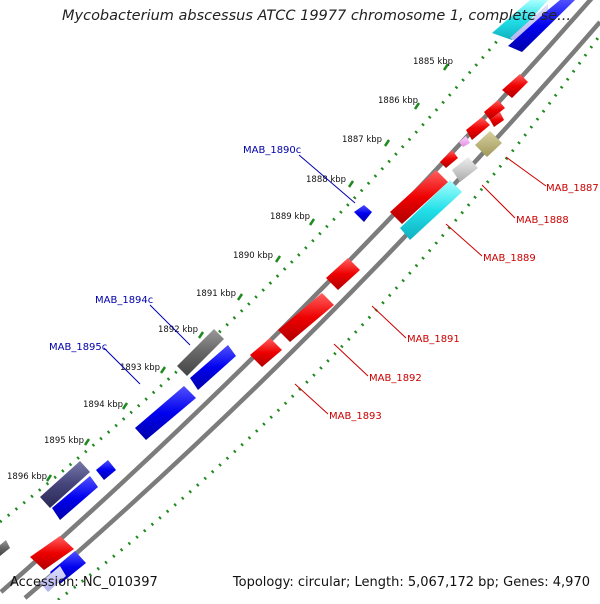 The image size is (600, 604). Describe the element at coordinates (103, 405) in the screenshot. I see `tick-label: 1894 kbp` at that location.